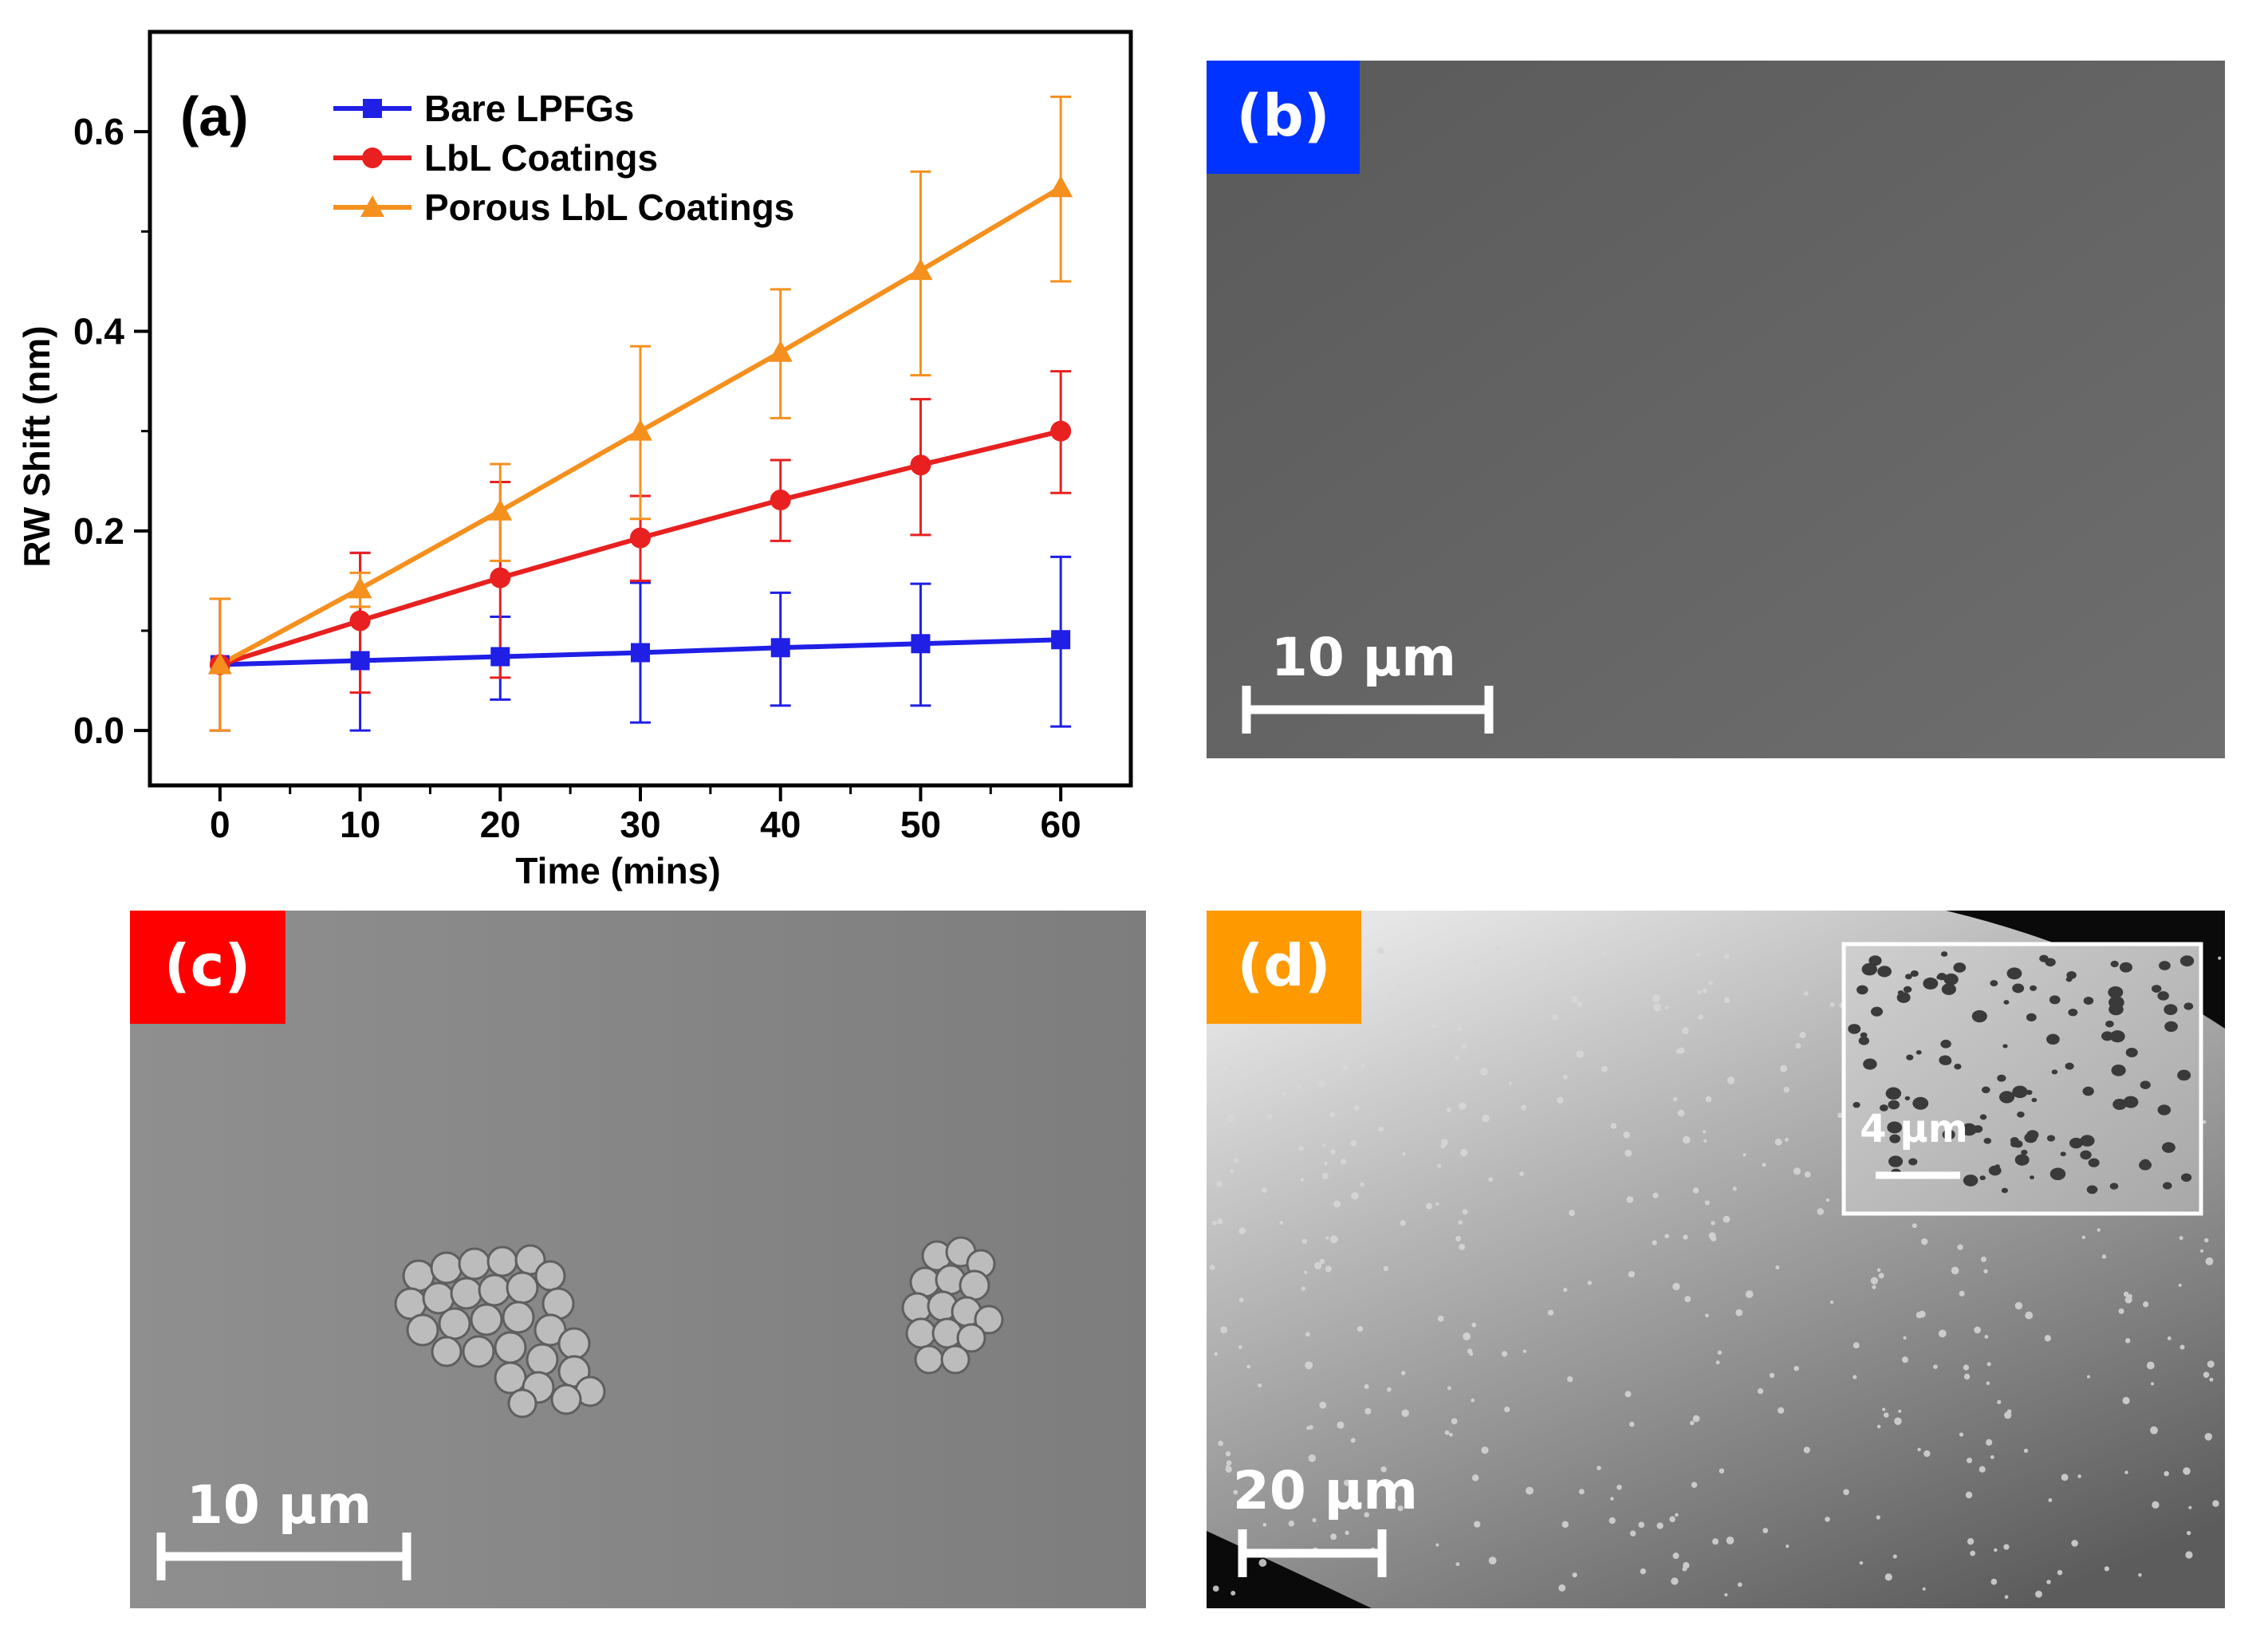 This screenshot has height=1633, width=2268. I want to click on panel-b-scale-label: 10 µm, so click(1363, 657).